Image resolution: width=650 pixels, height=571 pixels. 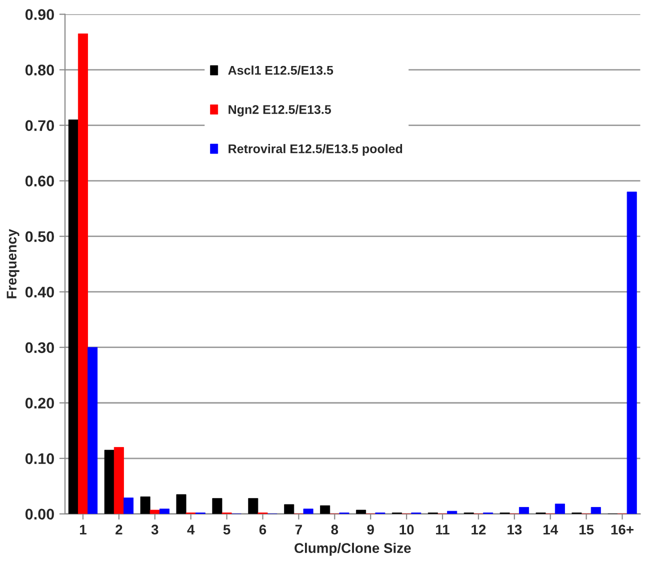 What do you see at coordinates (39, 458) in the screenshot?
I see `y-tick-label: 0.10` at bounding box center [39, 458].